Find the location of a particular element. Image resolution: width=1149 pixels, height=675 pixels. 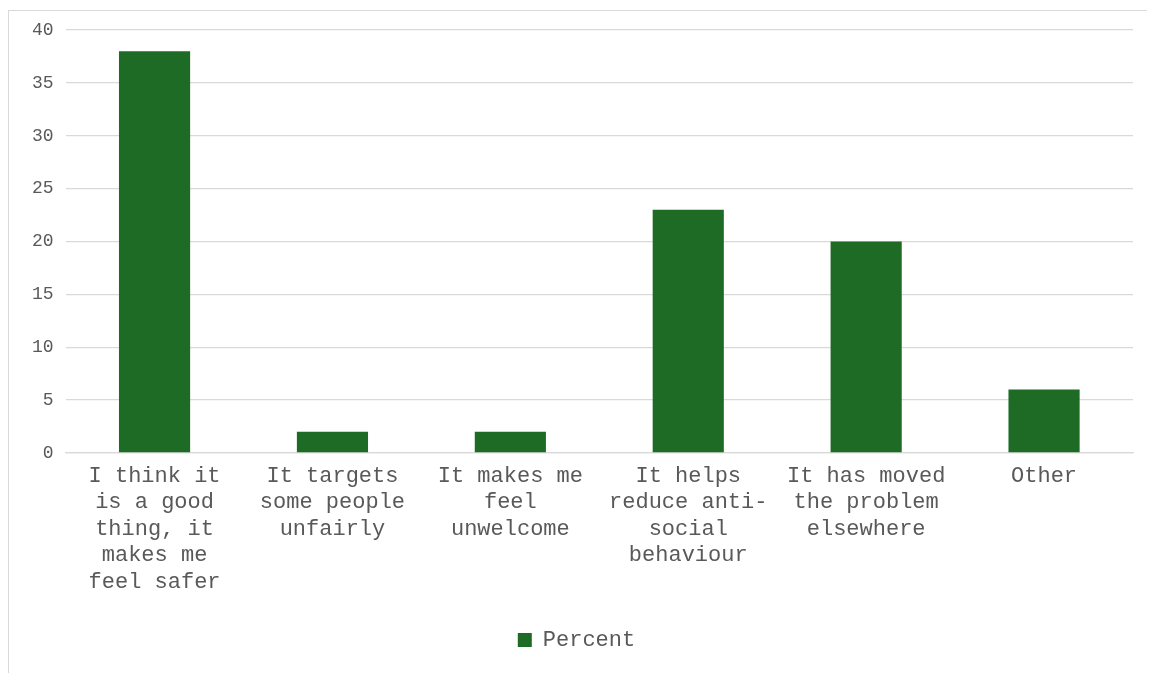

x-tick-label: It makes me feel unwelcome is located at coordinates (510, 503).